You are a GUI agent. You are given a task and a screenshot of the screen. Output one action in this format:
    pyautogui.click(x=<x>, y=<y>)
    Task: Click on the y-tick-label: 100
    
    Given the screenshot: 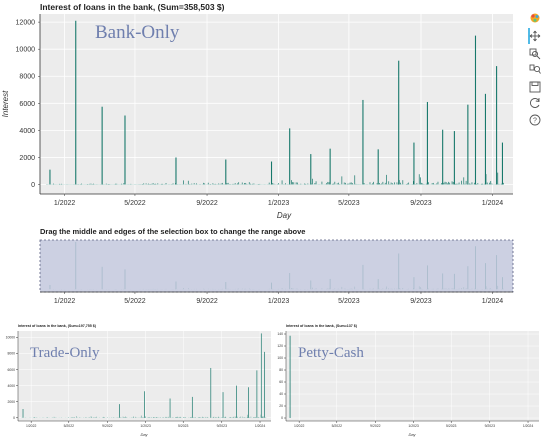 What is the action you would take?
    pyautogui.click(x=280, y=358)
    